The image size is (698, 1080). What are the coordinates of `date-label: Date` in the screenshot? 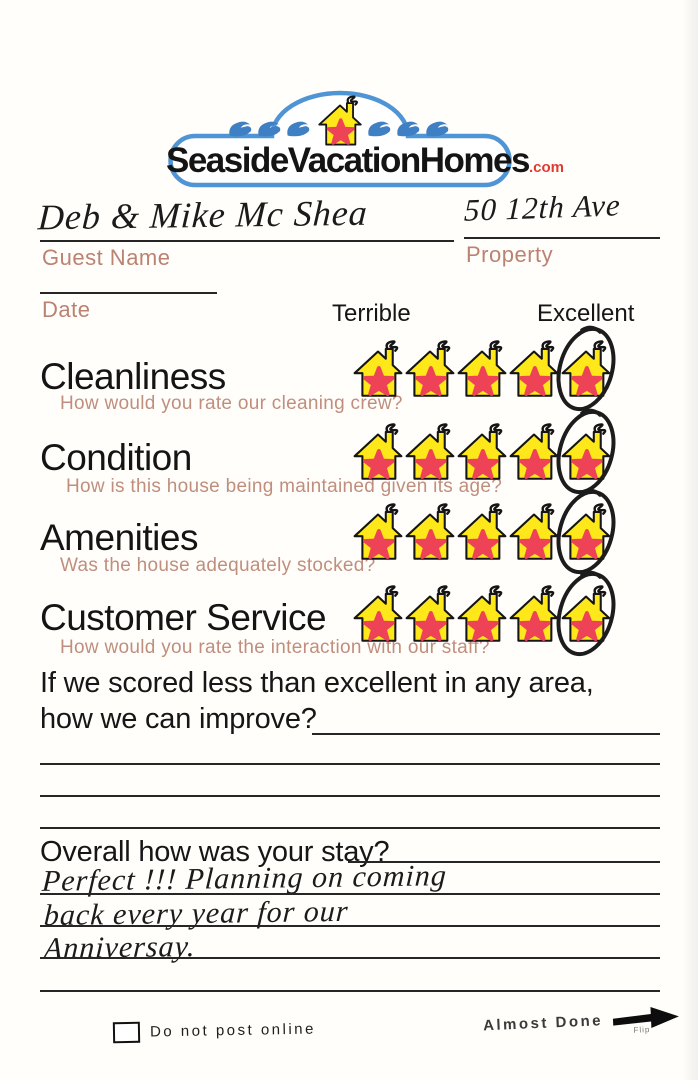 It's located at (66, 309).